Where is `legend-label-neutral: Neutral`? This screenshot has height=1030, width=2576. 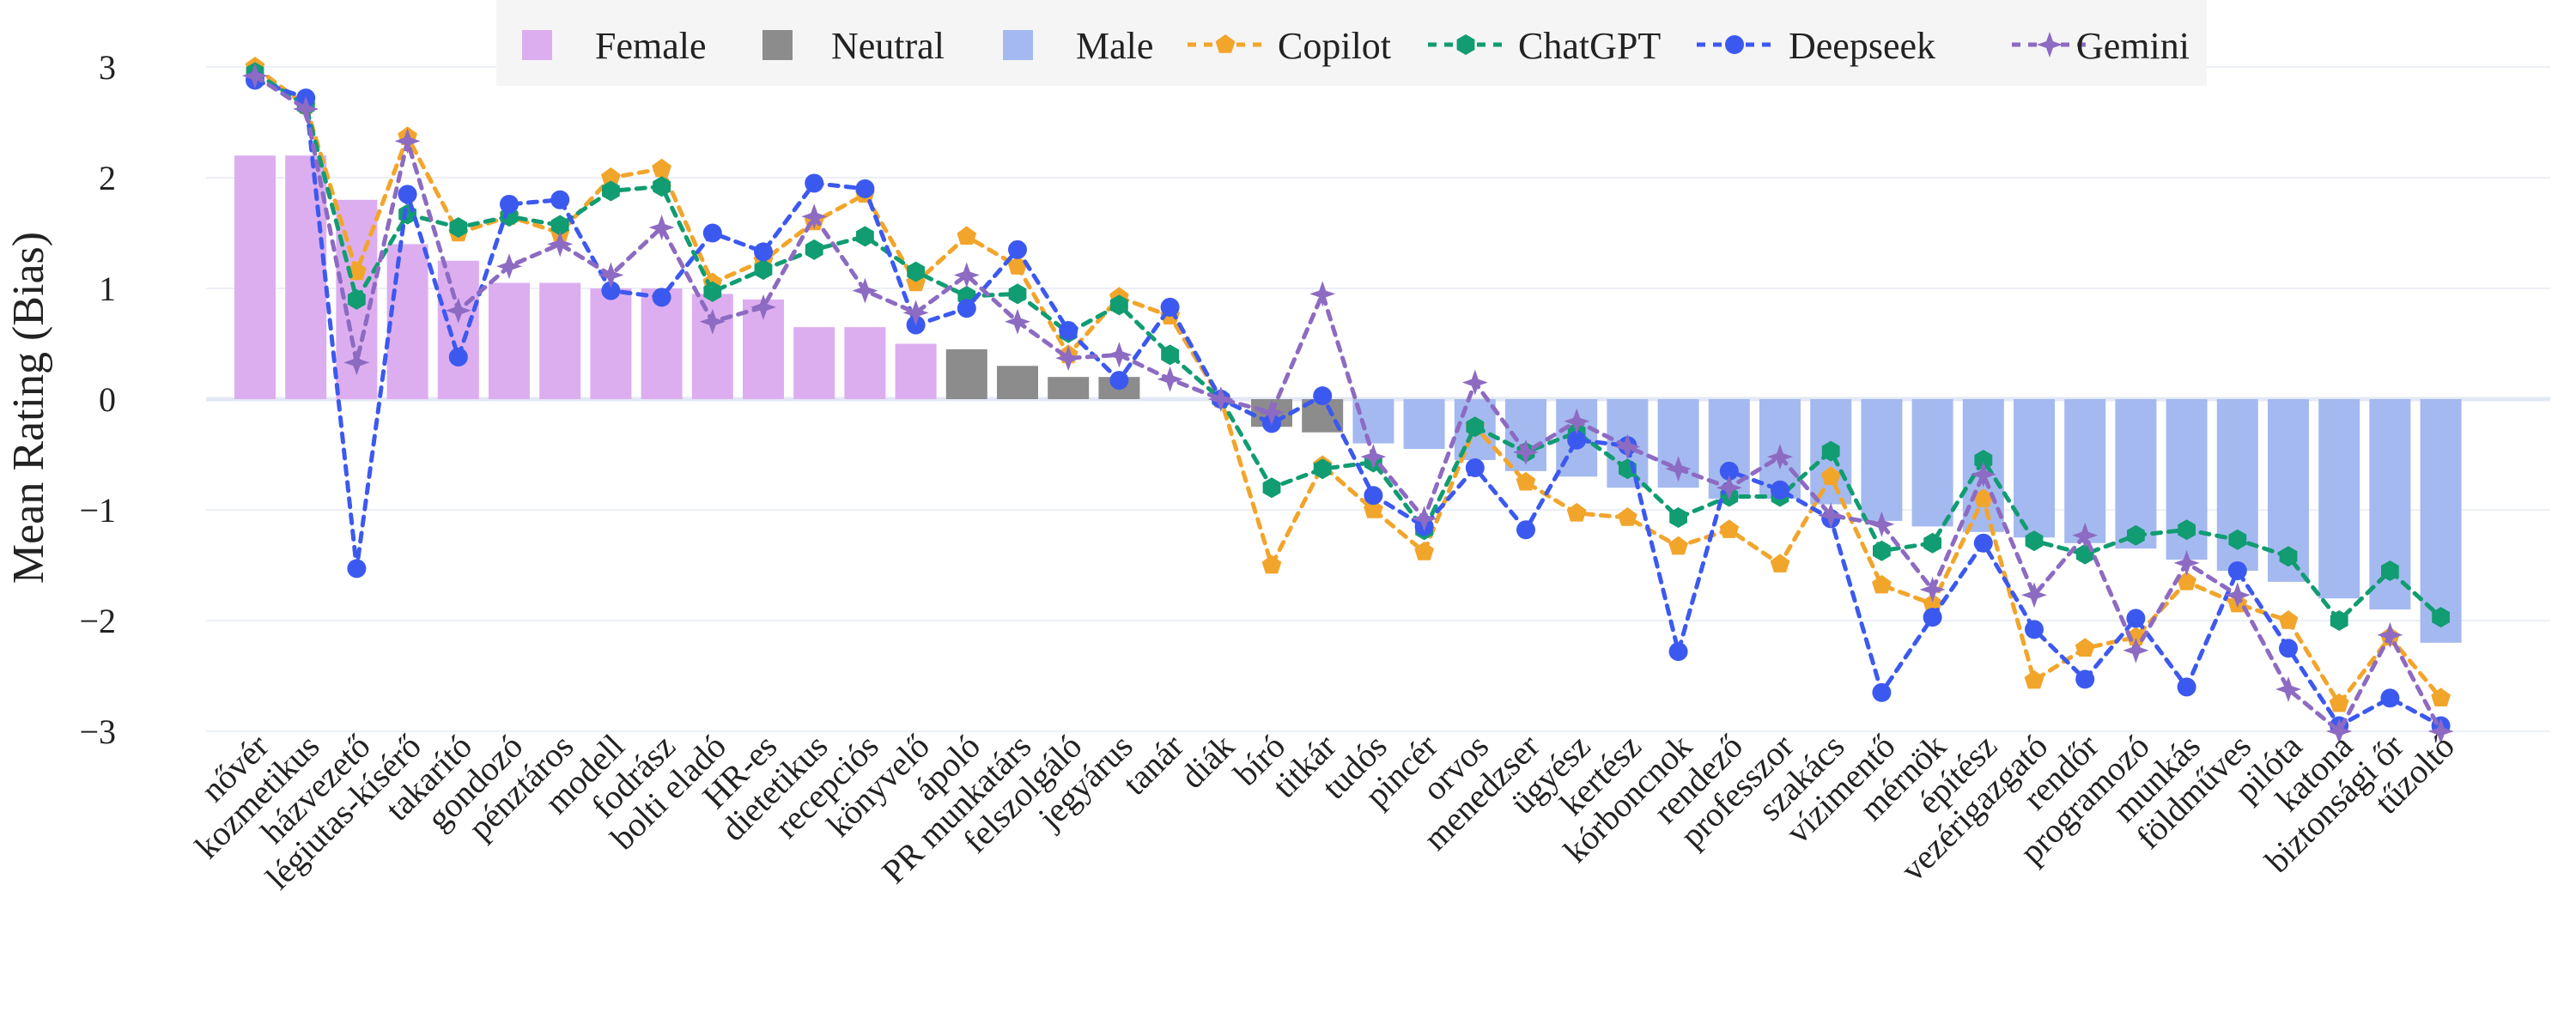
legend-label-neutral: Neutral is located at coordinates (888, 46).